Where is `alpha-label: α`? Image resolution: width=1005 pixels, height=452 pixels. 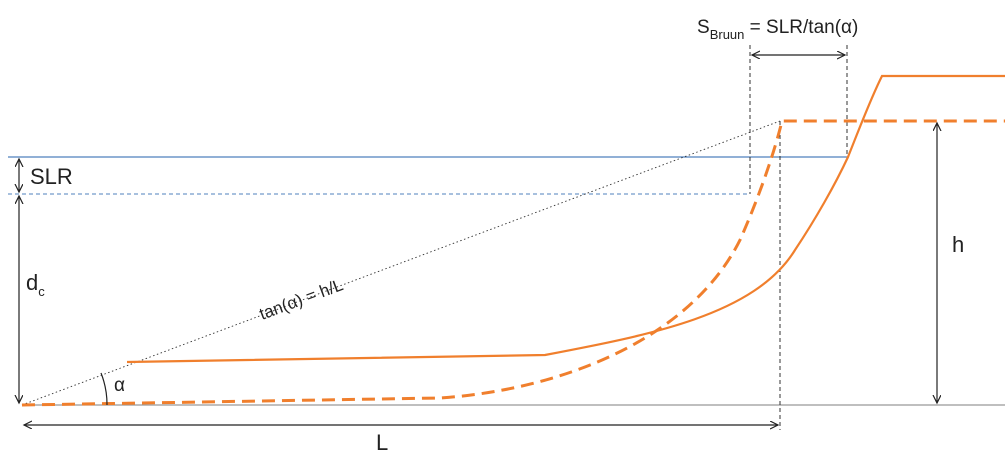
alpha-label: α is located at coordinates (119, 385).